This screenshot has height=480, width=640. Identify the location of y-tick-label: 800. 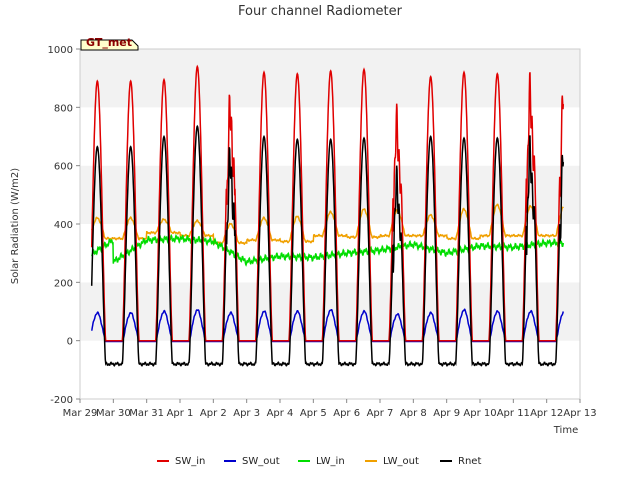
(63, 108).